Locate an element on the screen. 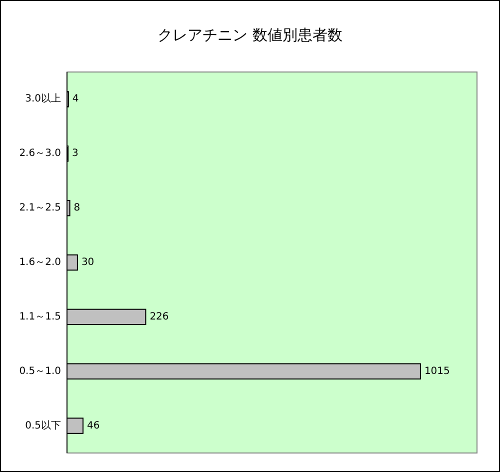 The width and height of the screenshot is (500, 472). y-tick-label: 2.6～3.0 is located at coordinates (40, 154).